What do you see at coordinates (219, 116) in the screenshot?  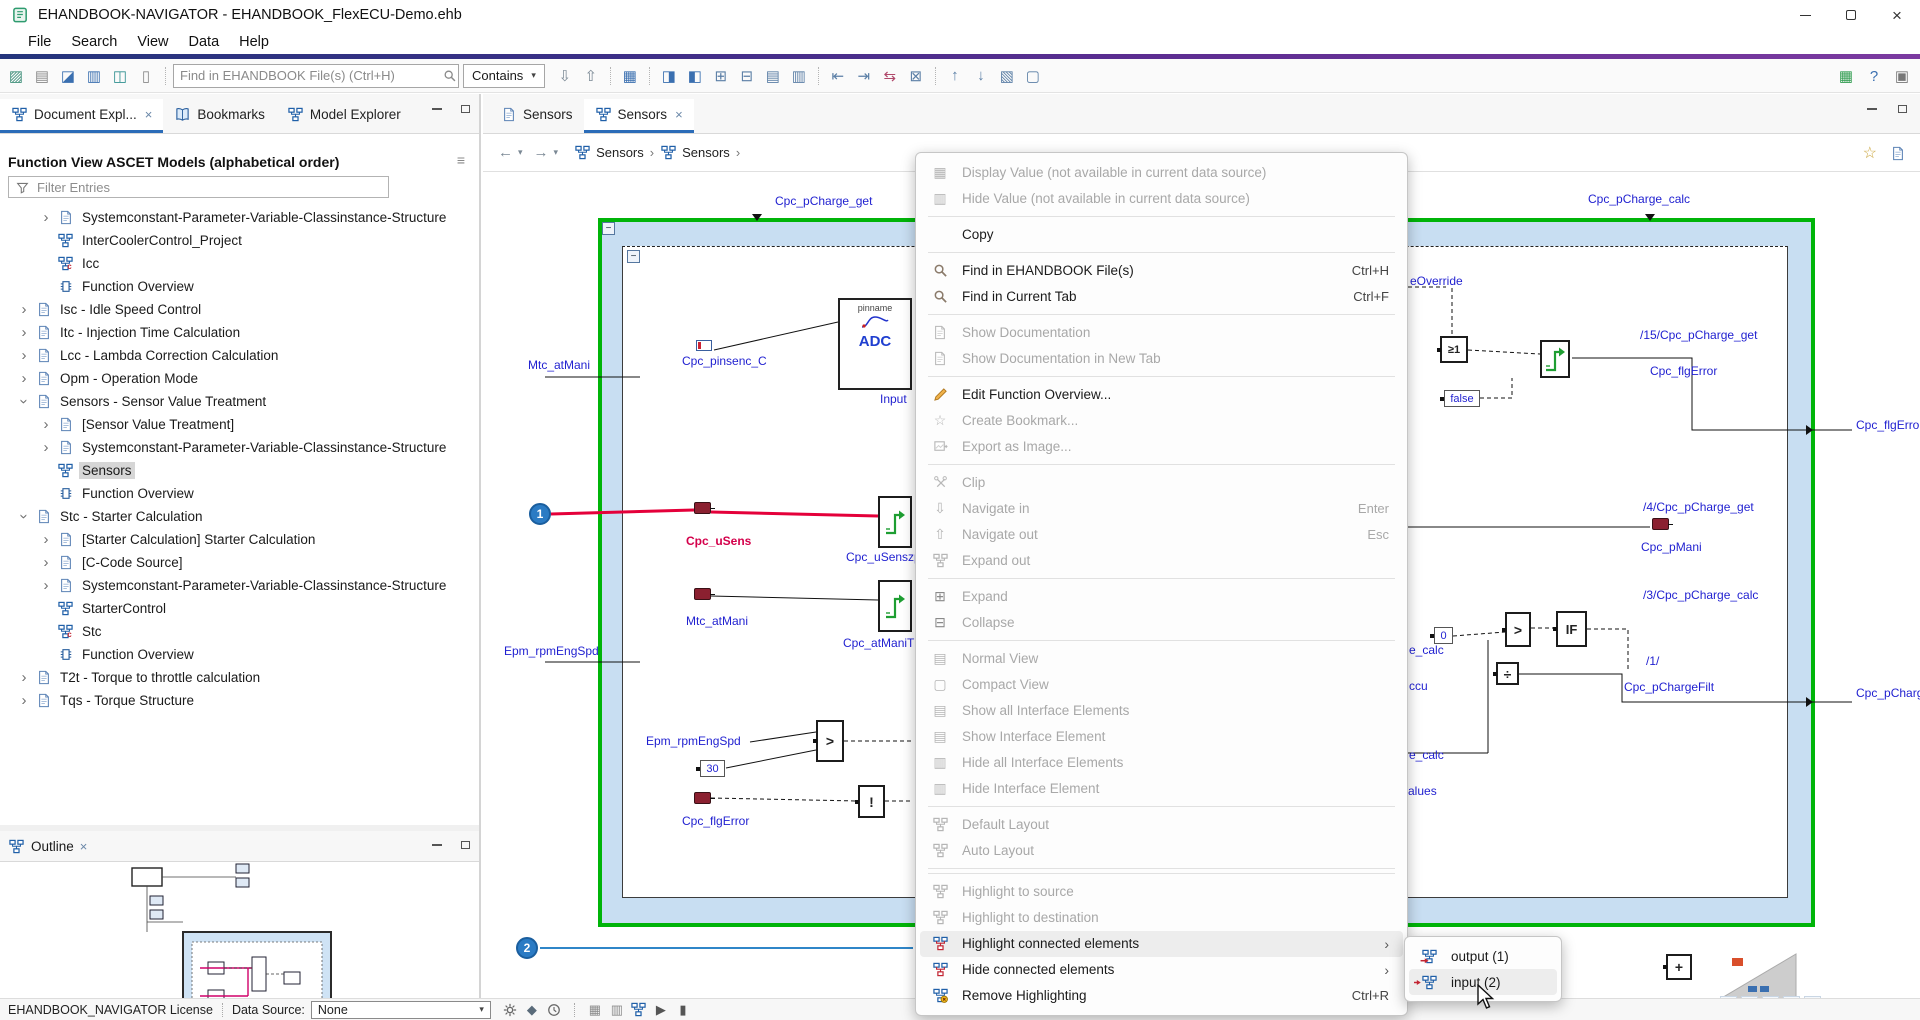 I see `panel-tab-bookmarks: Bookmarks` at bounding box center [219, 116].